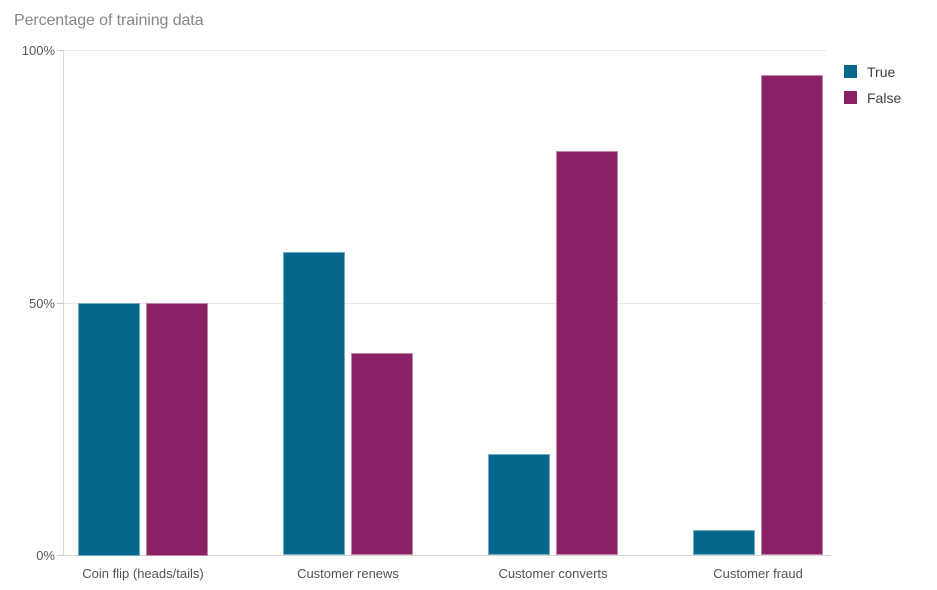 Image resolution: width=937 pixels, height=590 pixels. What do you see at coordinates (382, 454) in the screenshot?
I see `bar-false-customer-renews` at bounding box center [382, 454].